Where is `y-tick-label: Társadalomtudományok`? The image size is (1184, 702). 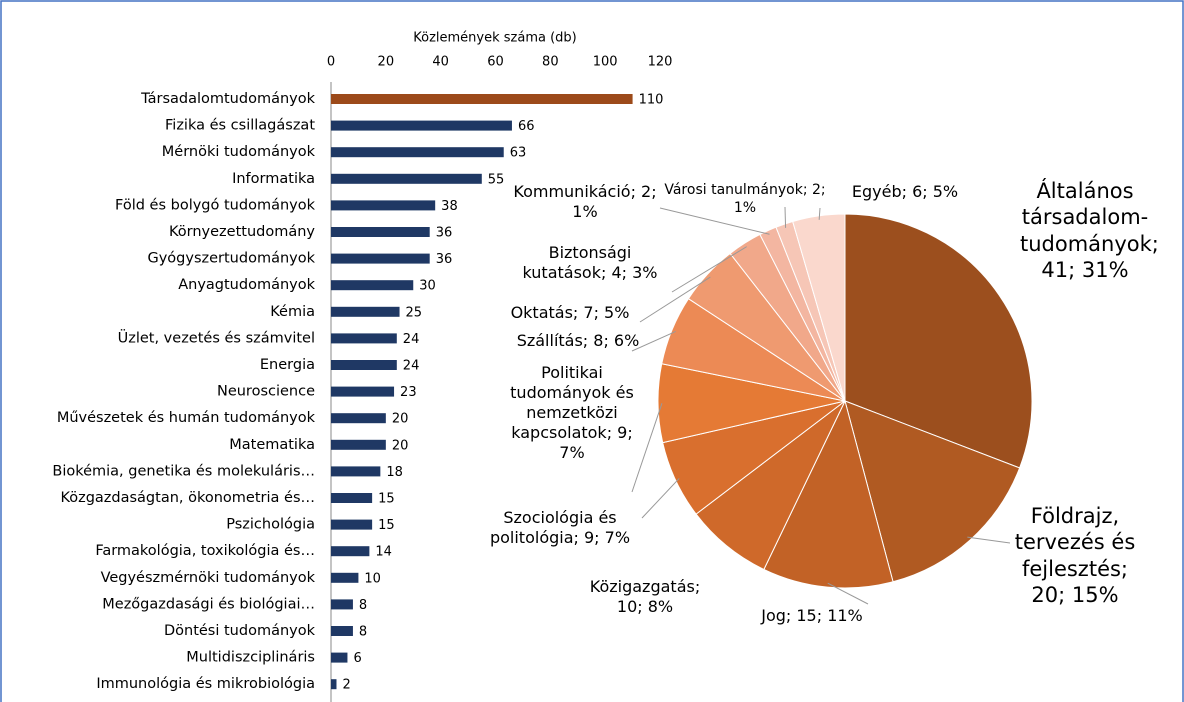 y-tick-label: Társadalomtudományok is located at coordinates (227, 99).